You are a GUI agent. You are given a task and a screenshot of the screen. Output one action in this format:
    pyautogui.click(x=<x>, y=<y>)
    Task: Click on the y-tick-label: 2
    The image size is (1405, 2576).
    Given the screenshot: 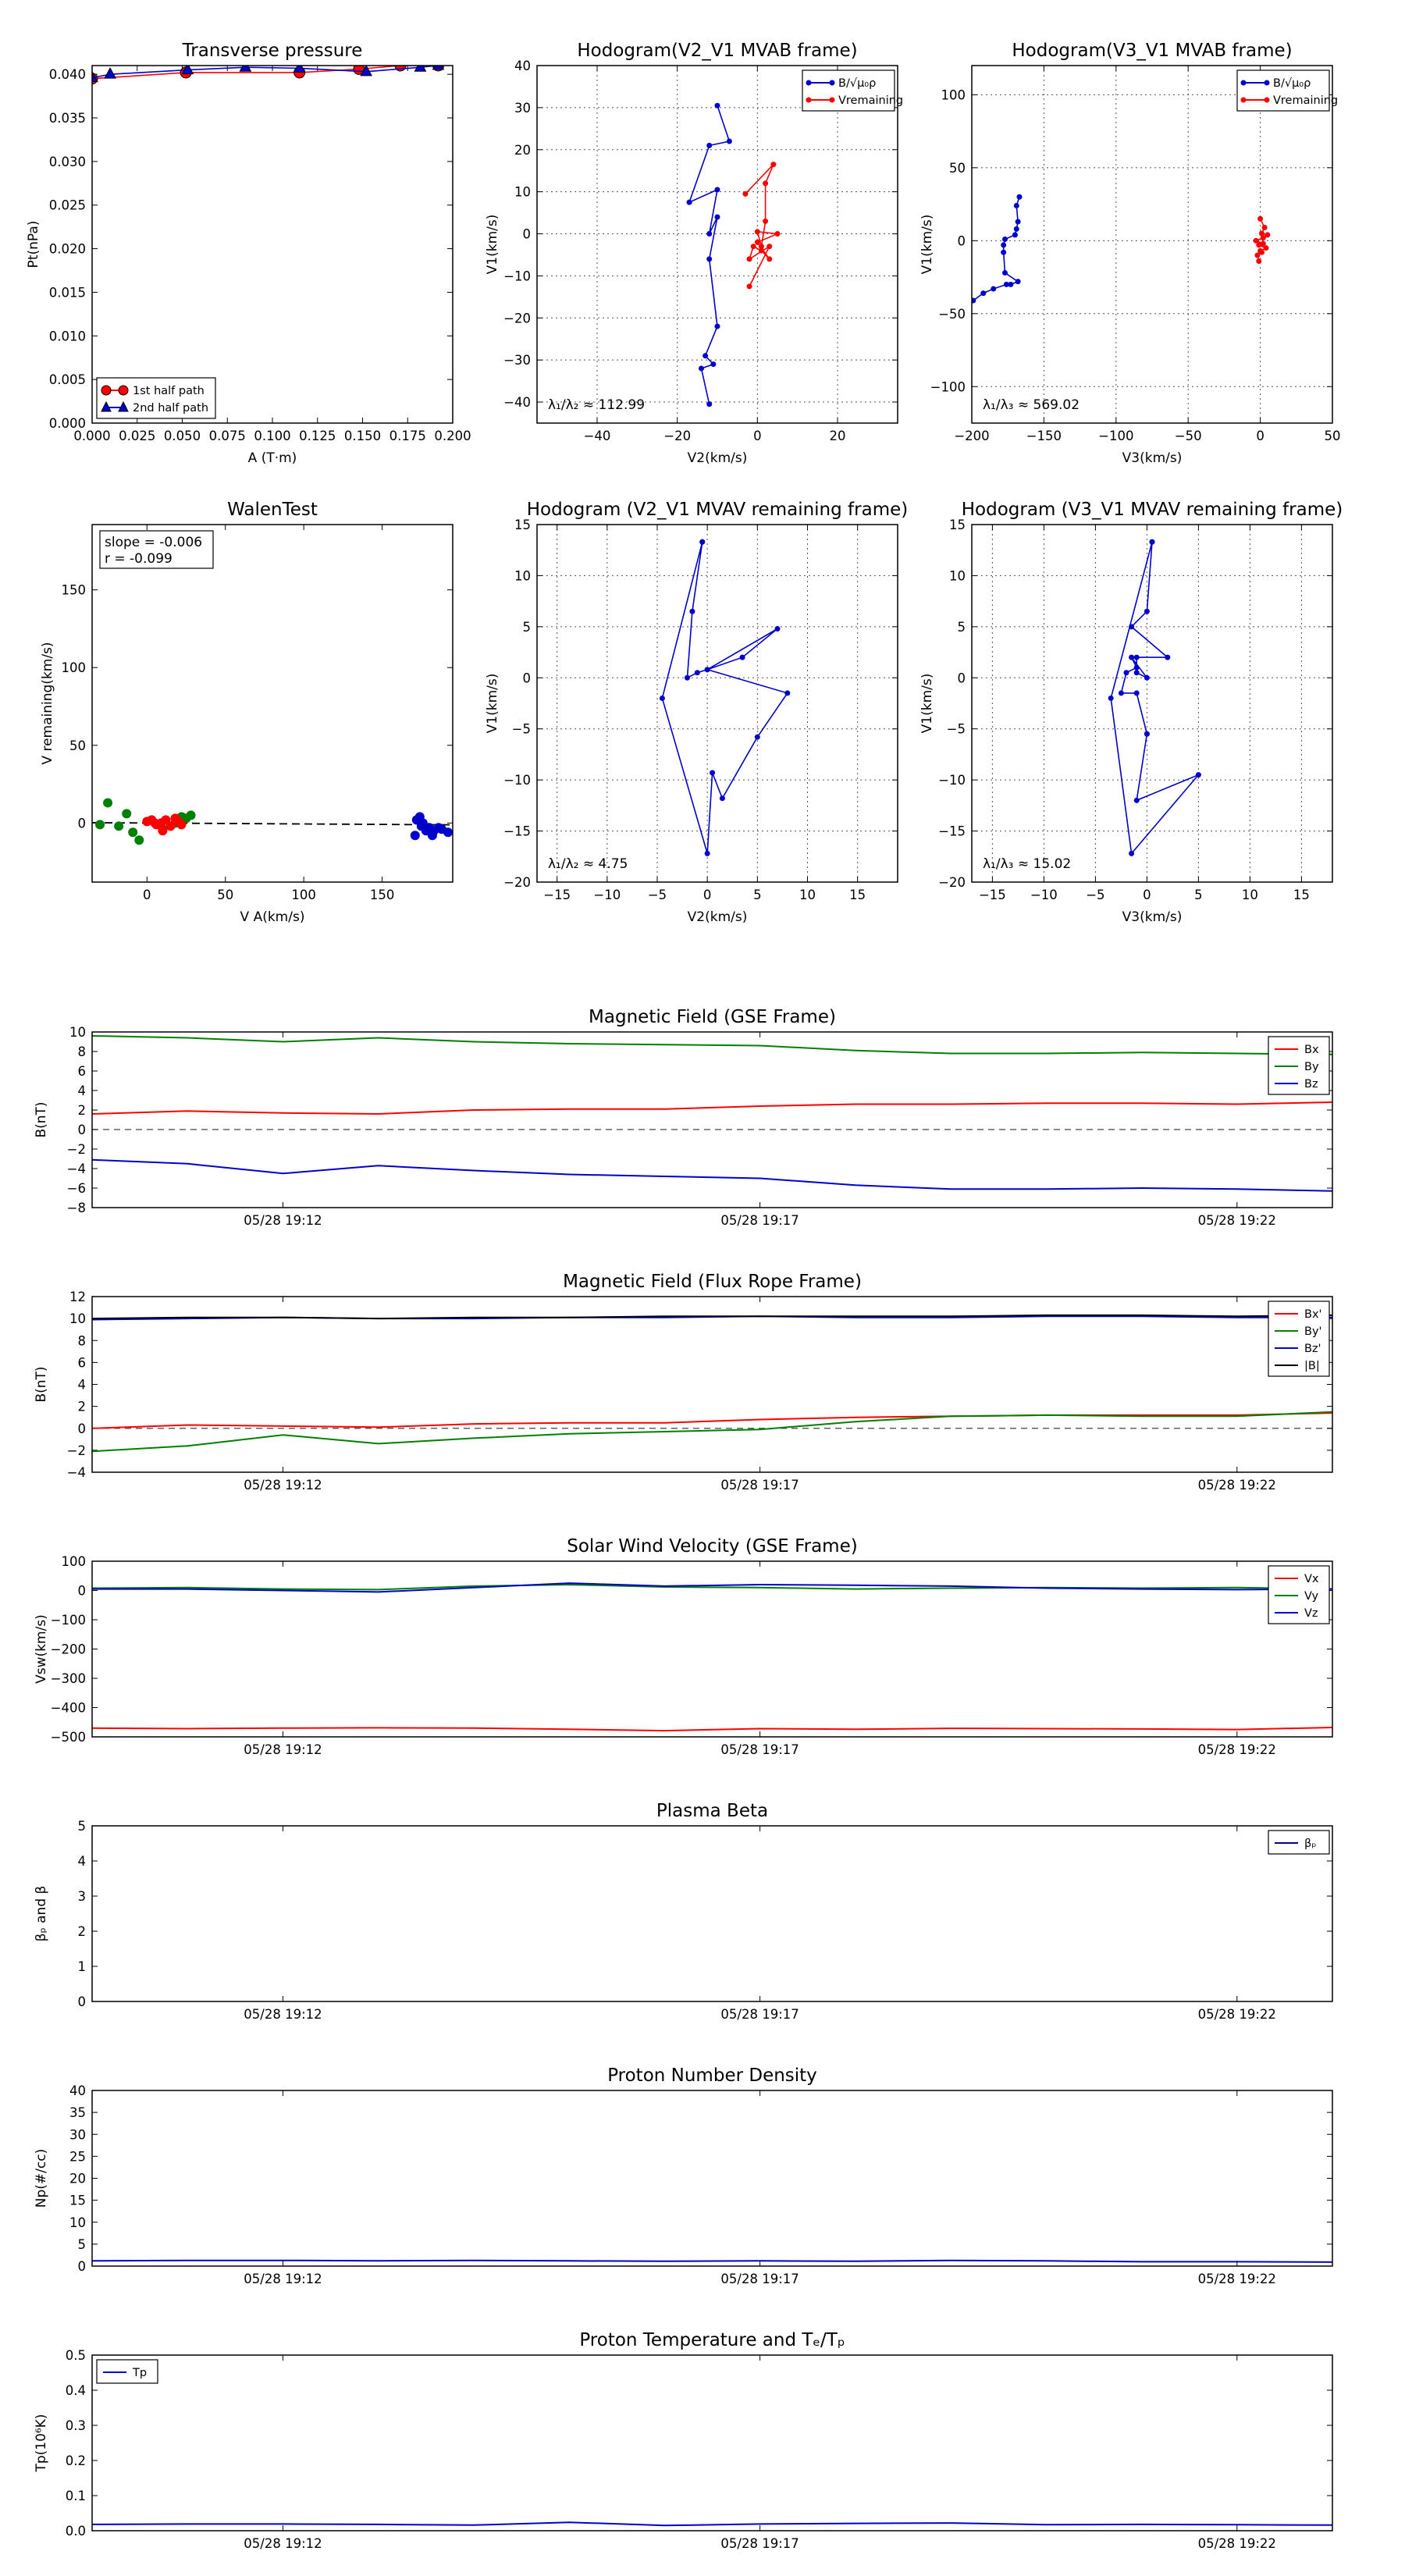 What is the action you would take?
    pyautogui.click(x=82, y=1407)
    